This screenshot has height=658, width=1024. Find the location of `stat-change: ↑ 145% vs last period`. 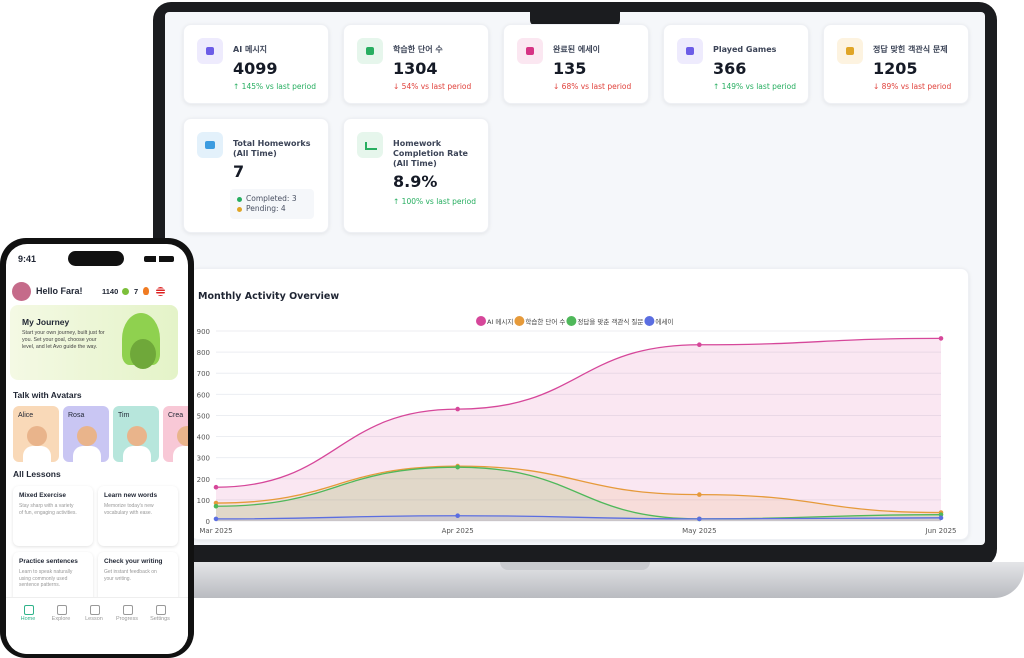

stat-change: ↑ 145% vs last period is located at coordinates (274, 86).